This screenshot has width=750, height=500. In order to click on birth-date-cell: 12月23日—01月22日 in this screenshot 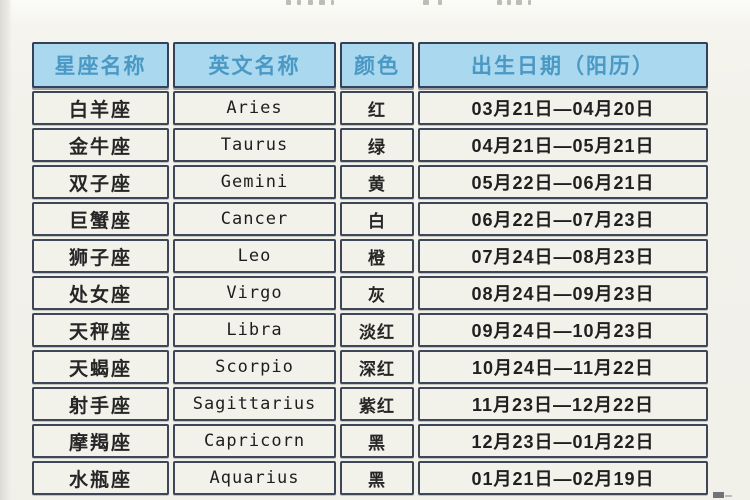, I will do `click(563, 441)`.